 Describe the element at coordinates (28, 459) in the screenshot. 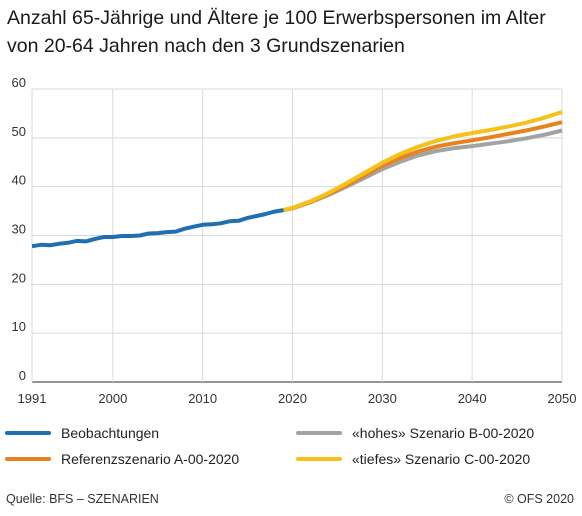

I see `legend-swatch-referenzszenario` at that location.